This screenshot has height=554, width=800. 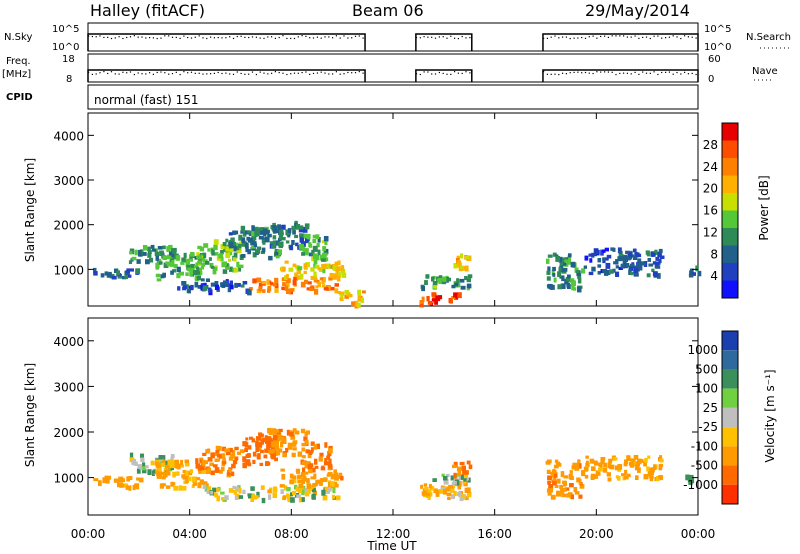 What do you see at coordinates (494, 534) in the screenshot?
I see `x-tick-label: 16:00` at bounding box center [494, 534].